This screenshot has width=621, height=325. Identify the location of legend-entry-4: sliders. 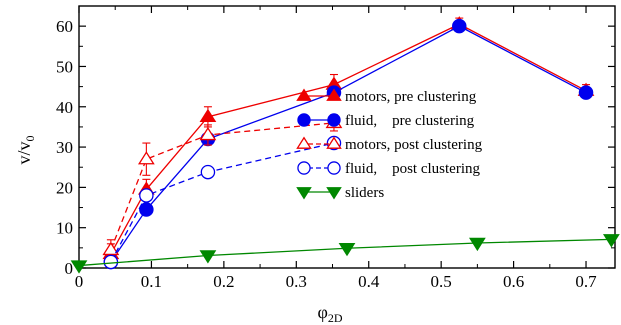
(340, 193).